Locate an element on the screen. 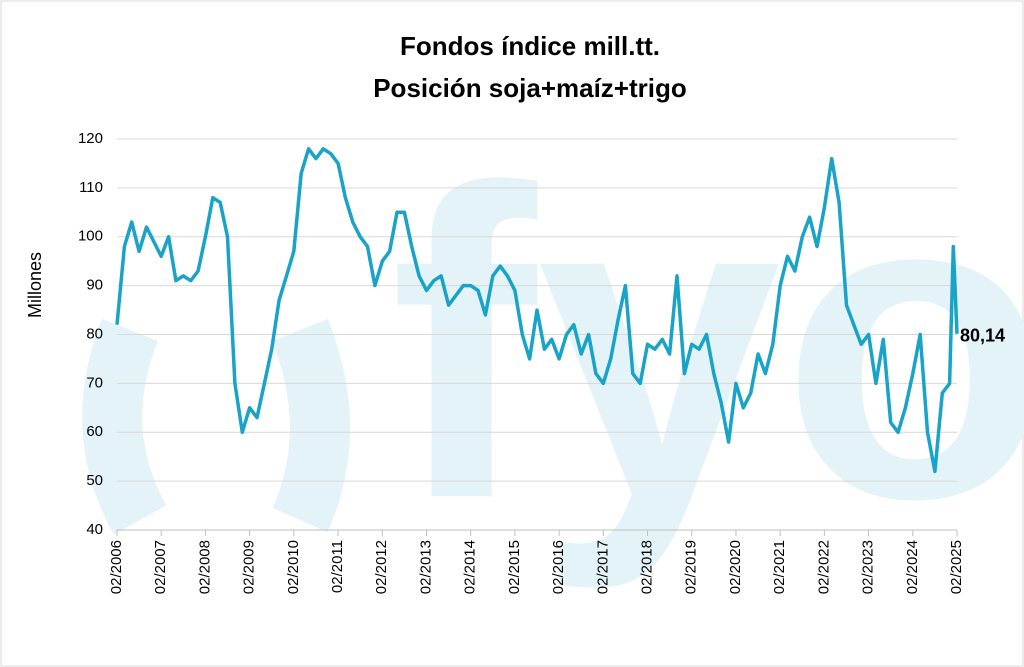 The image size is (1024, 667). x-tick-label: 02/2014 is located at coordinates (470, 567).